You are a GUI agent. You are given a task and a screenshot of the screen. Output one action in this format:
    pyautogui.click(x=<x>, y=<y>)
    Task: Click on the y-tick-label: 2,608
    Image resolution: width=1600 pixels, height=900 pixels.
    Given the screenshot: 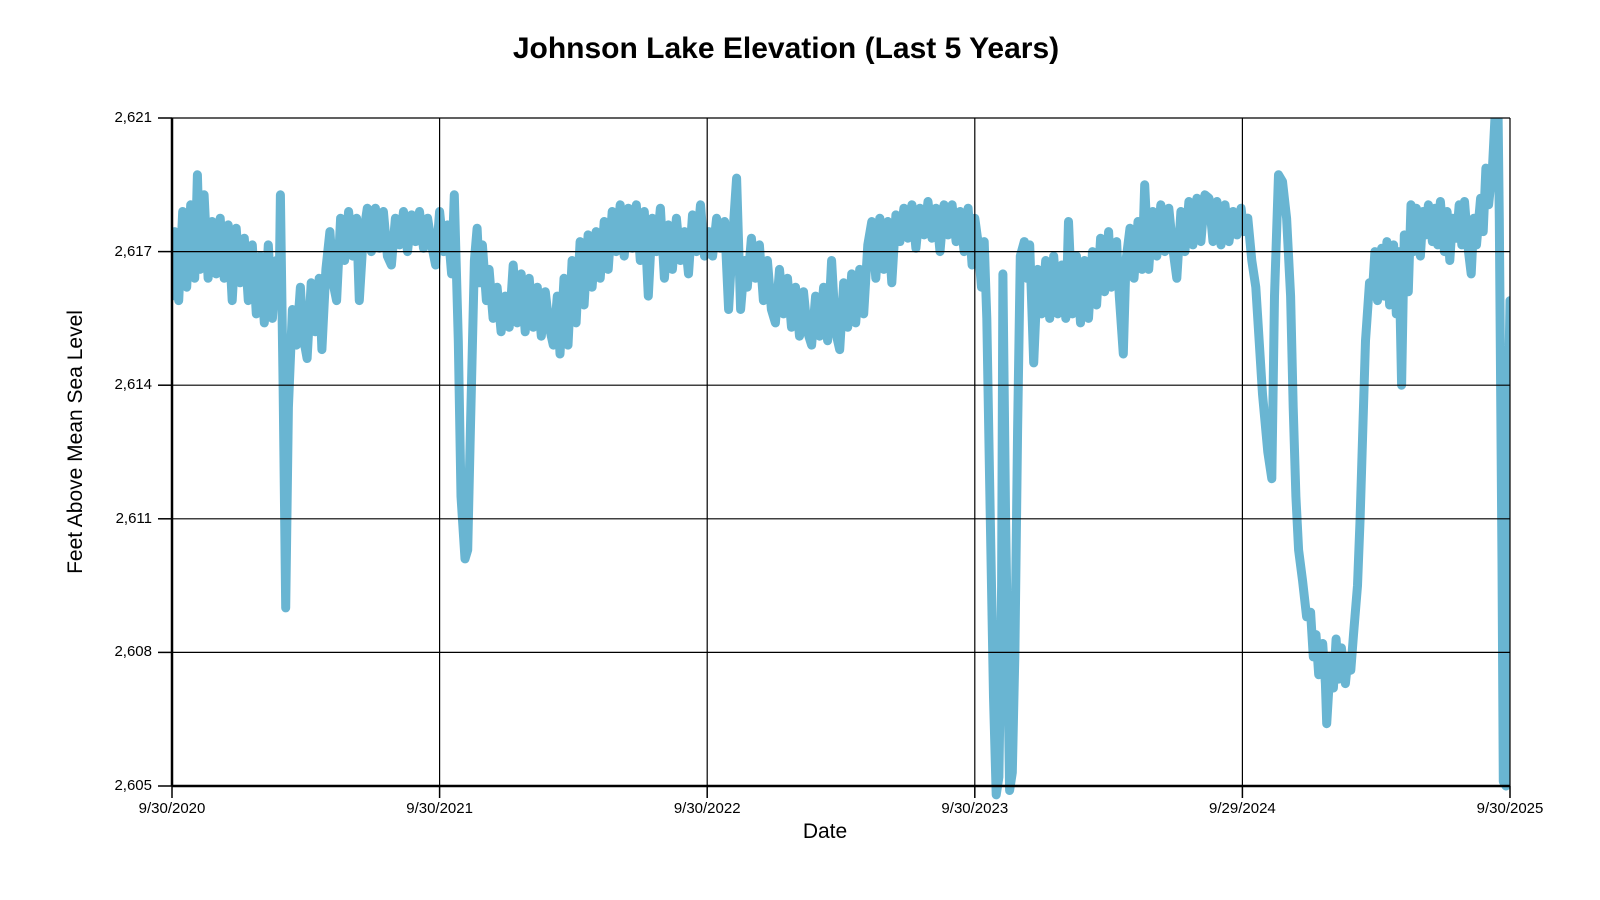 What is the action you would take?
    pyautogui.click(x=133, y=652)
    